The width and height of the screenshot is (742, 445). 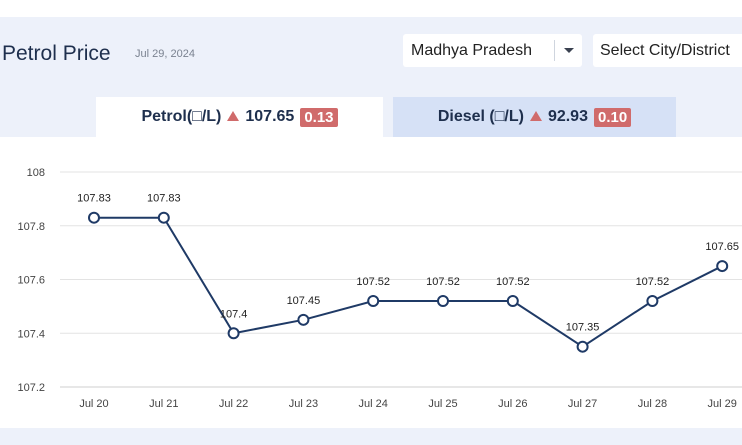 What do you see at coordinates (304, 301) in the screenshot?
I see `data-label: 107.45` at bounding box center [304, 301].